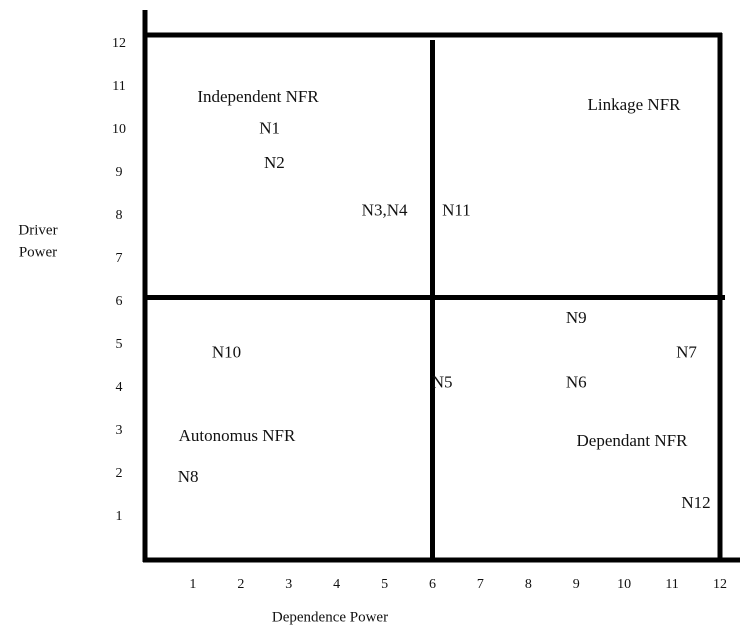 The image size is (741, 630). What do you see at coordinates (528, 584) in the screenshot?
I see `x-tick-label: 8` at bounding box center [528, 584].